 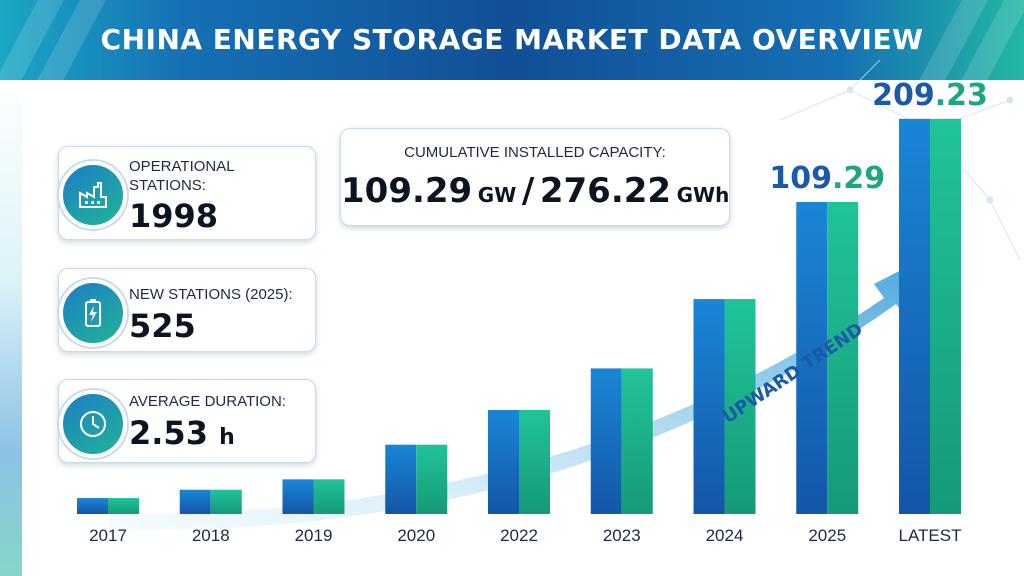 What do you see at coordinates (11, 328) in the screenshot?
I see `left-edge-decoration` at bounding box center [11, 328].